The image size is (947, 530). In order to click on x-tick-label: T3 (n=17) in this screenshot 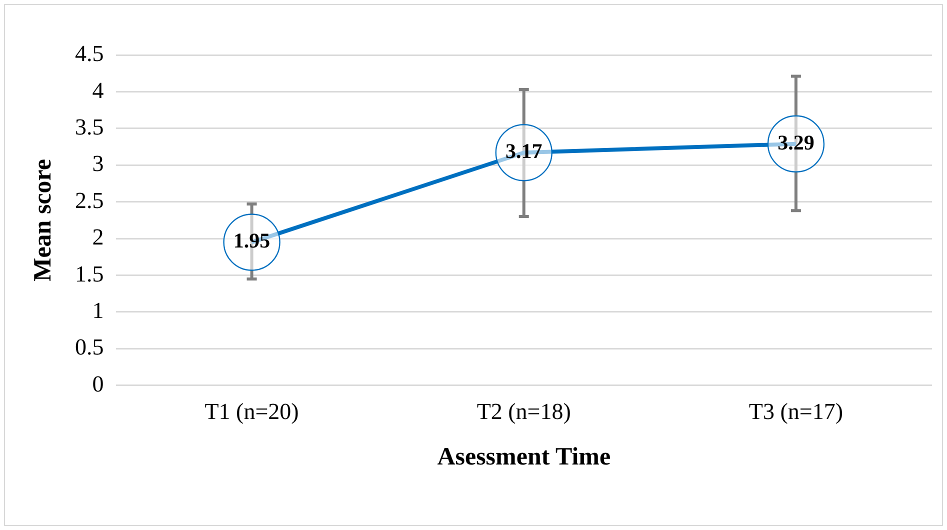, I will do `click(796, 411)`.